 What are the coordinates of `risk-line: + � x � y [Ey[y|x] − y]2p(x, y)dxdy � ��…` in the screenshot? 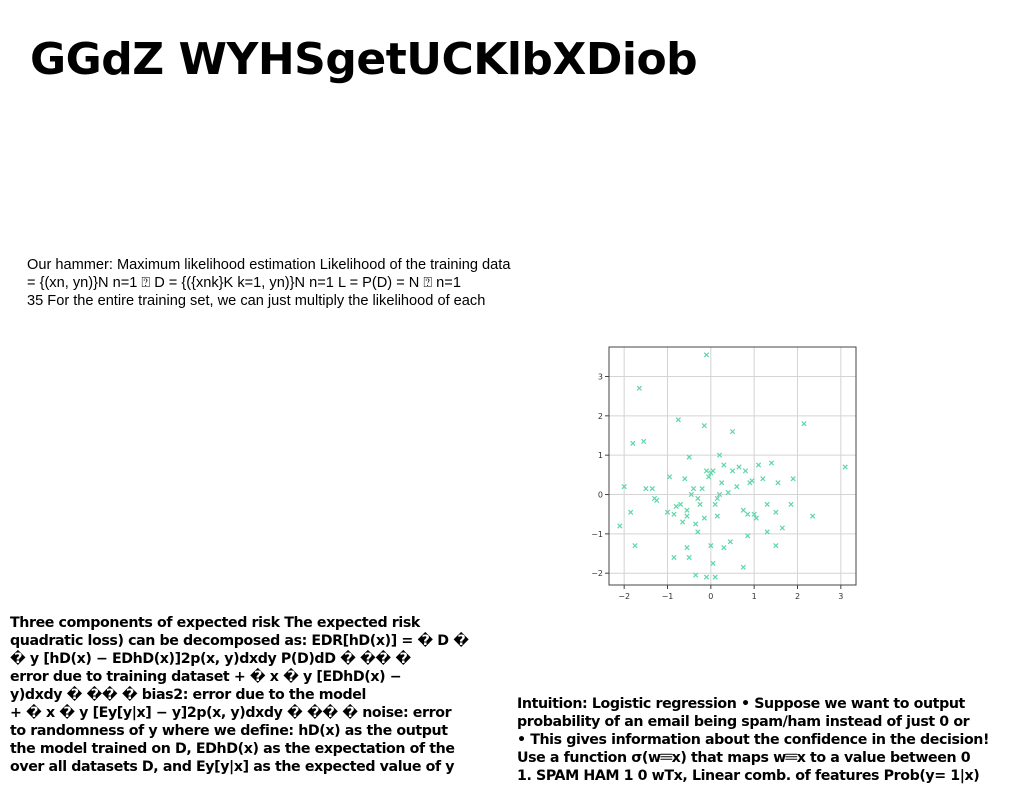 It's located at (231, 713).